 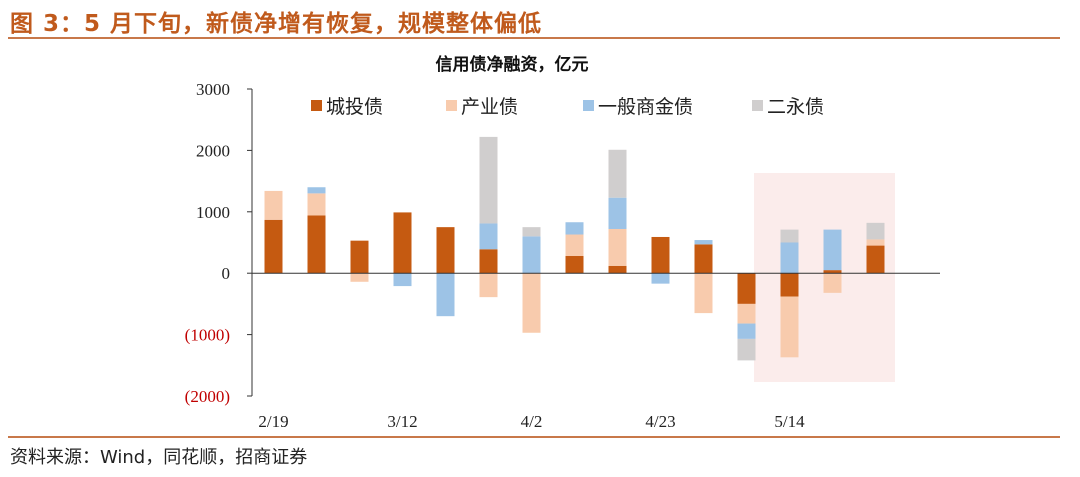 I want to click on legend-swatch-一般商金债, so click(x=588, y=105).